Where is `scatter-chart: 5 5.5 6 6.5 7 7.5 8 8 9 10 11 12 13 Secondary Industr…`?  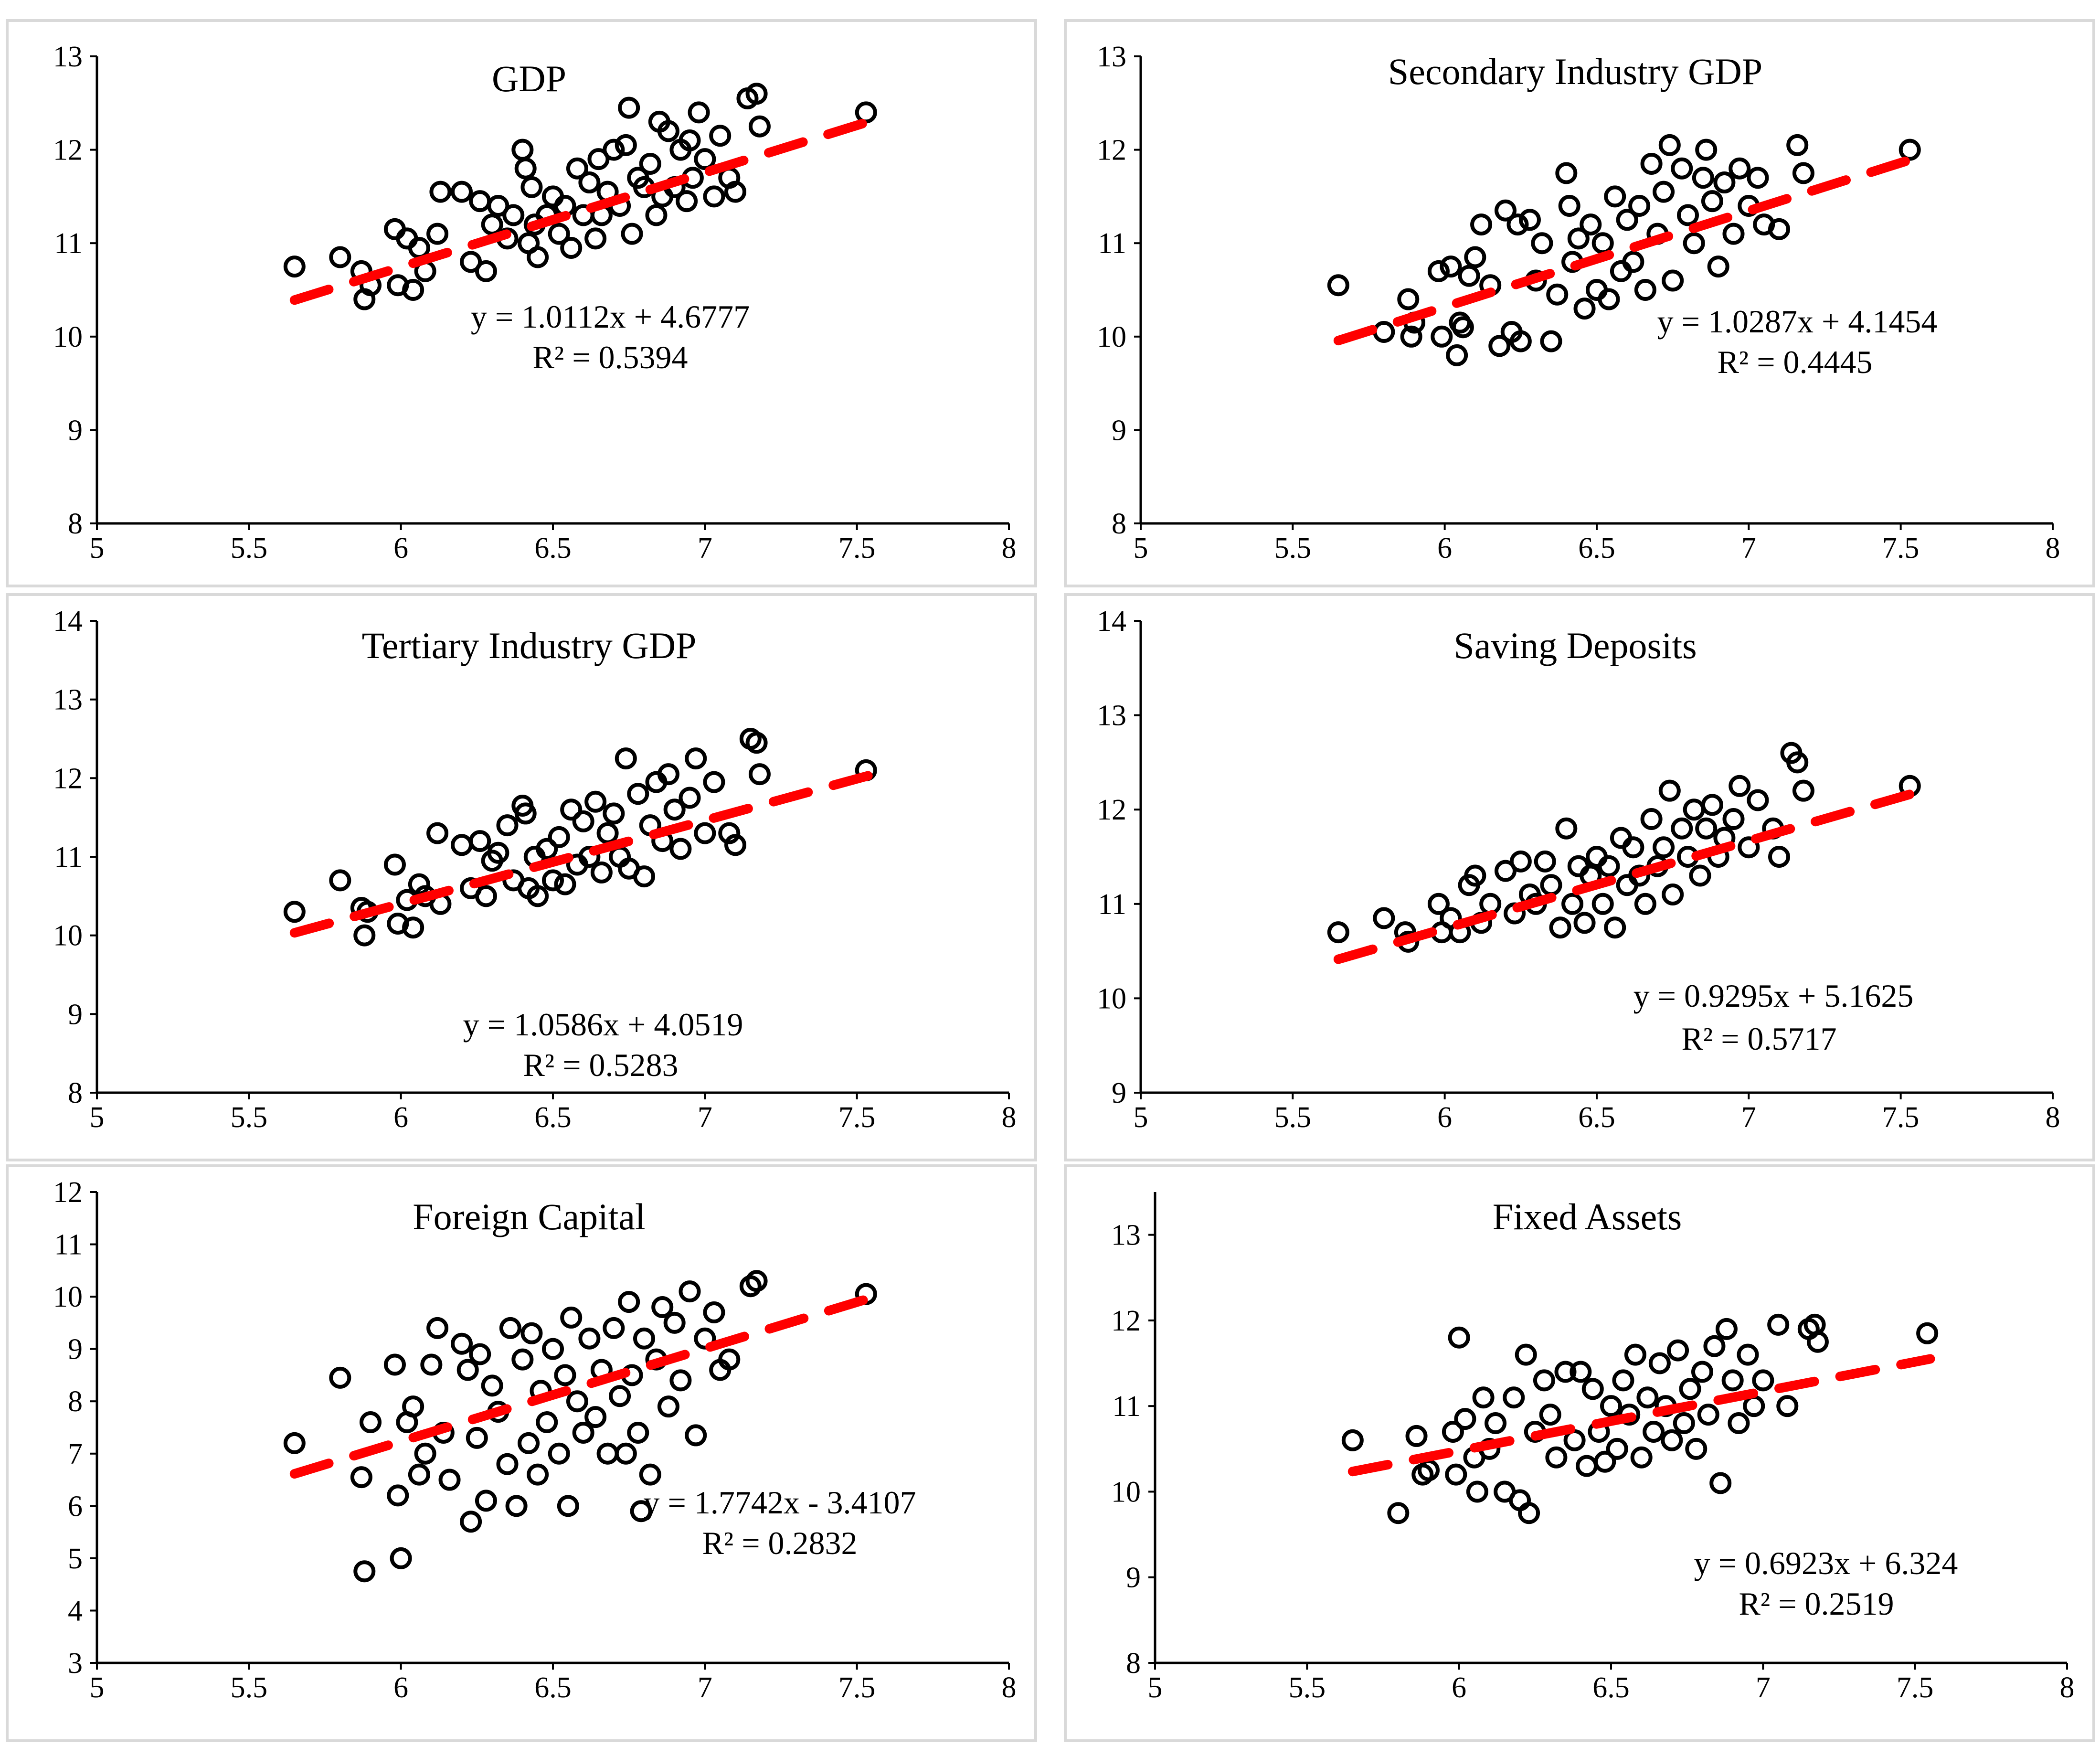 scatter-chart: 5 5.5 6 6.5 7 7.5 8 8 9 10 11 12 13 Secondary Industr… is located at coordinates (1578, 302).